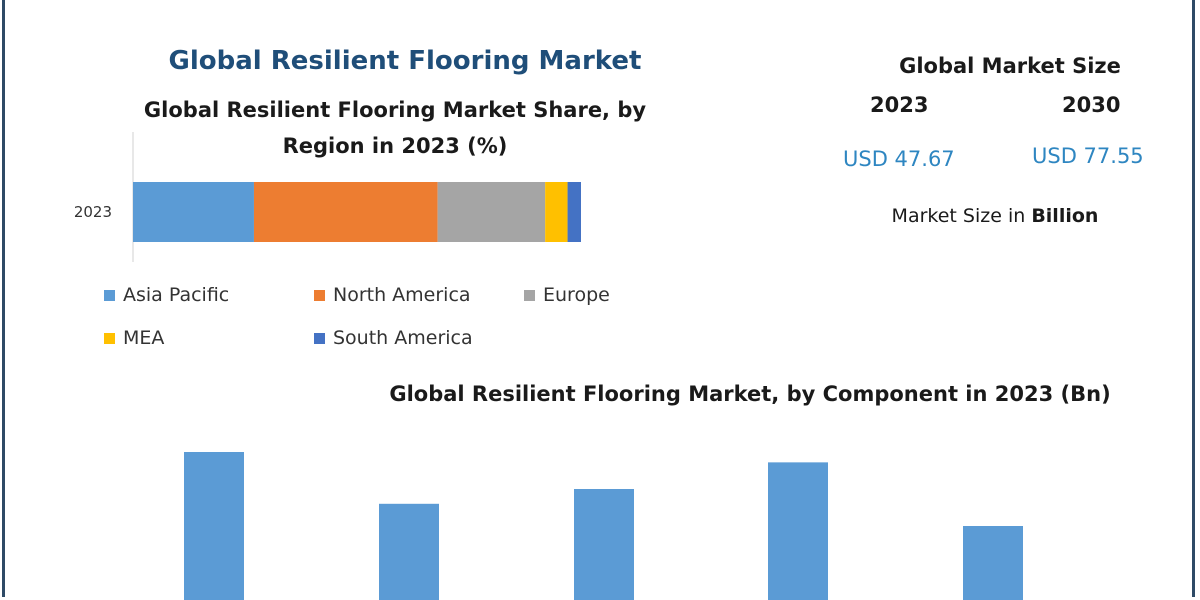 The width and height of the screenshot is (1200, 600). I want to click on main-title: Global Resilient Flooring Market, so click(405, 61).